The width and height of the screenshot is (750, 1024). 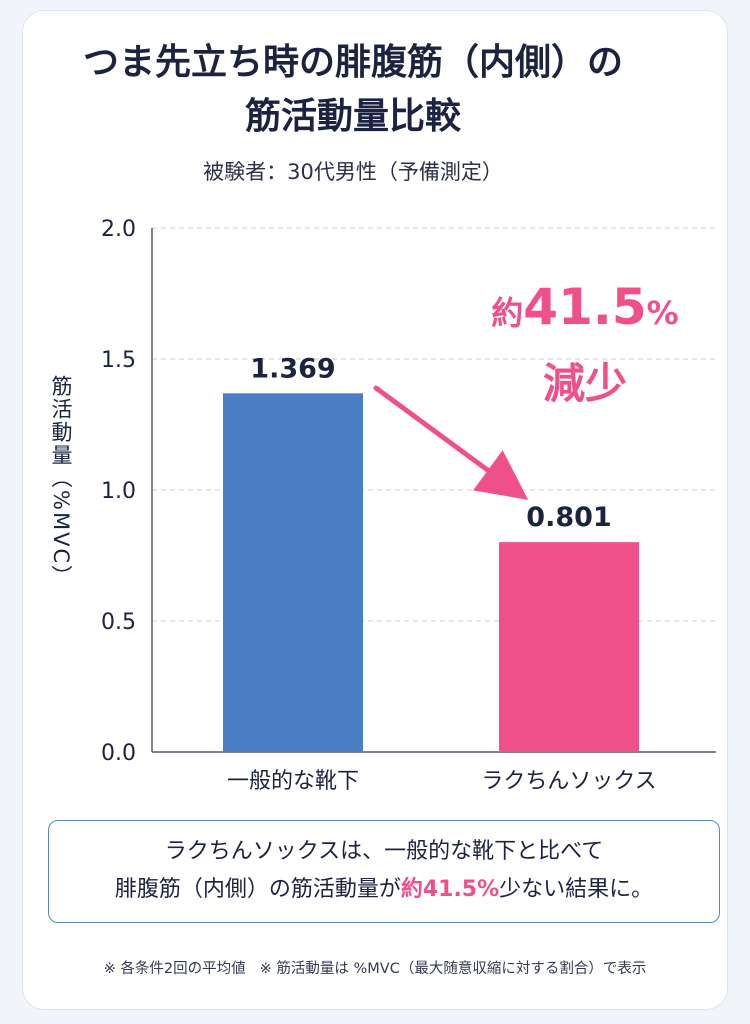 I want to click on summary-line-2-post: 少ない結果に。, so click(x=576, y=889).